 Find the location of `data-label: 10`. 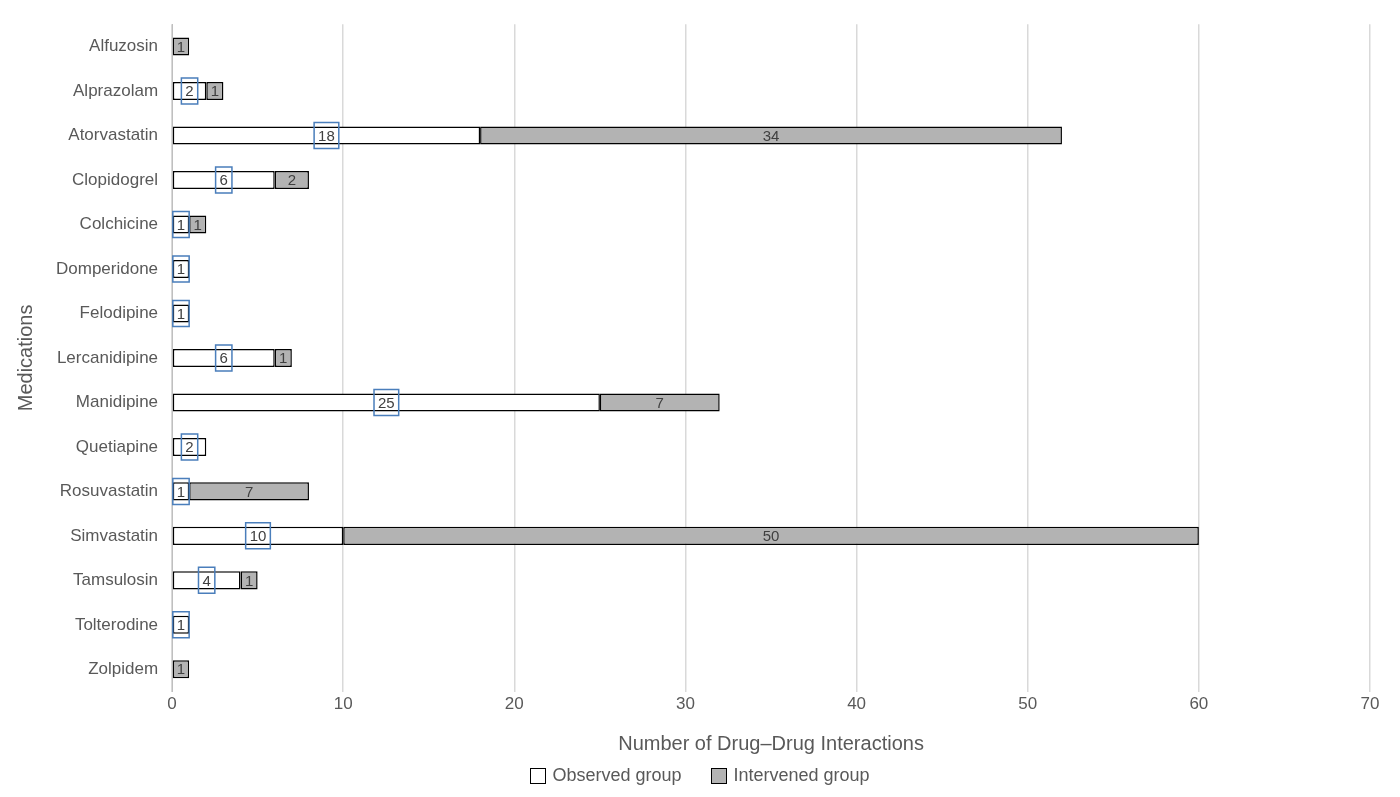

data-label: 10 is located at coordinates (258, 536).